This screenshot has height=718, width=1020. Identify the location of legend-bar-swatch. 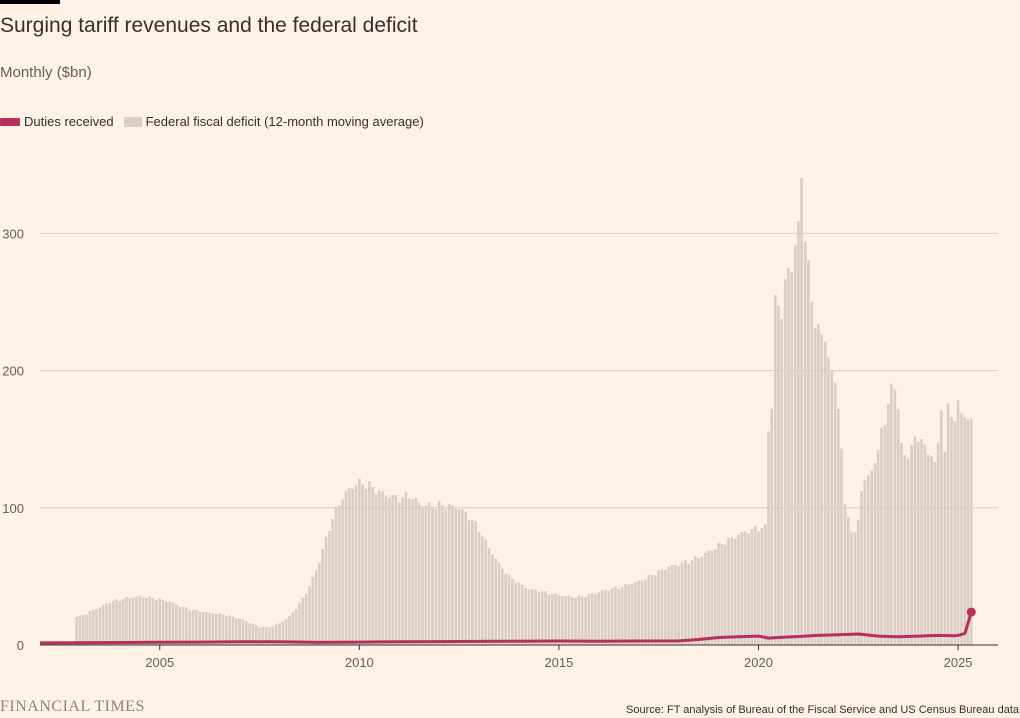
(132, 121).